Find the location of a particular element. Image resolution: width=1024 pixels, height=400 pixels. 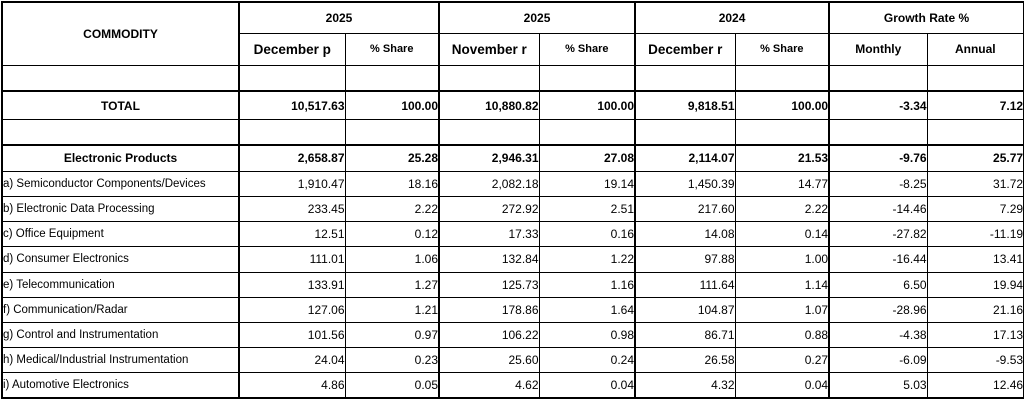

commodity-cell: Electronic Products is located at coordinates (120, 158).